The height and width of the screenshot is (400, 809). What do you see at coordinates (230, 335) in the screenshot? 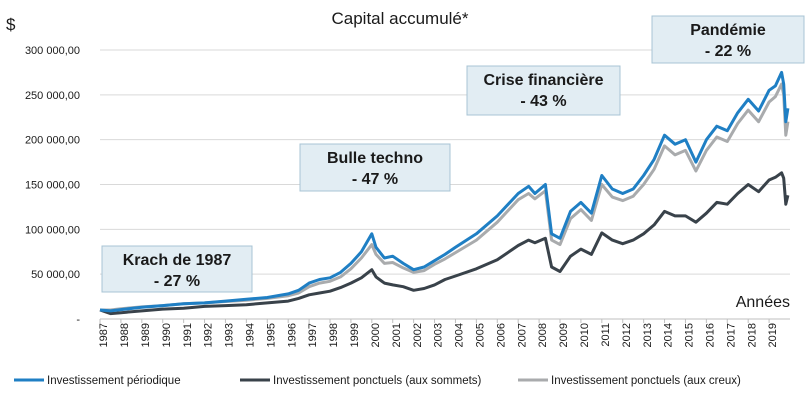
I see `x-tick-label: 1993` at bounding box center [230, 335].